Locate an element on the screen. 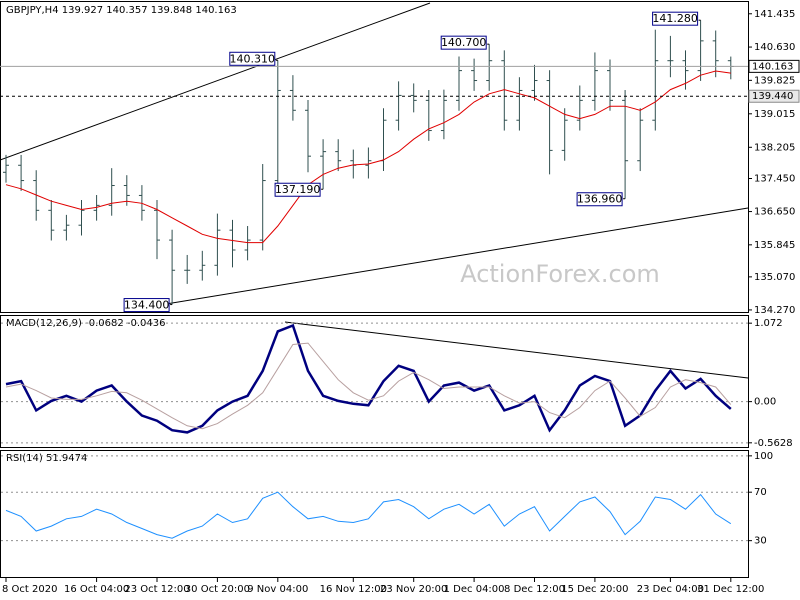 Image resolution: width=800 pixels, height=600 pixels. rsi-title: RSI(14) 51.9474 is located at coordinates (46, 458).